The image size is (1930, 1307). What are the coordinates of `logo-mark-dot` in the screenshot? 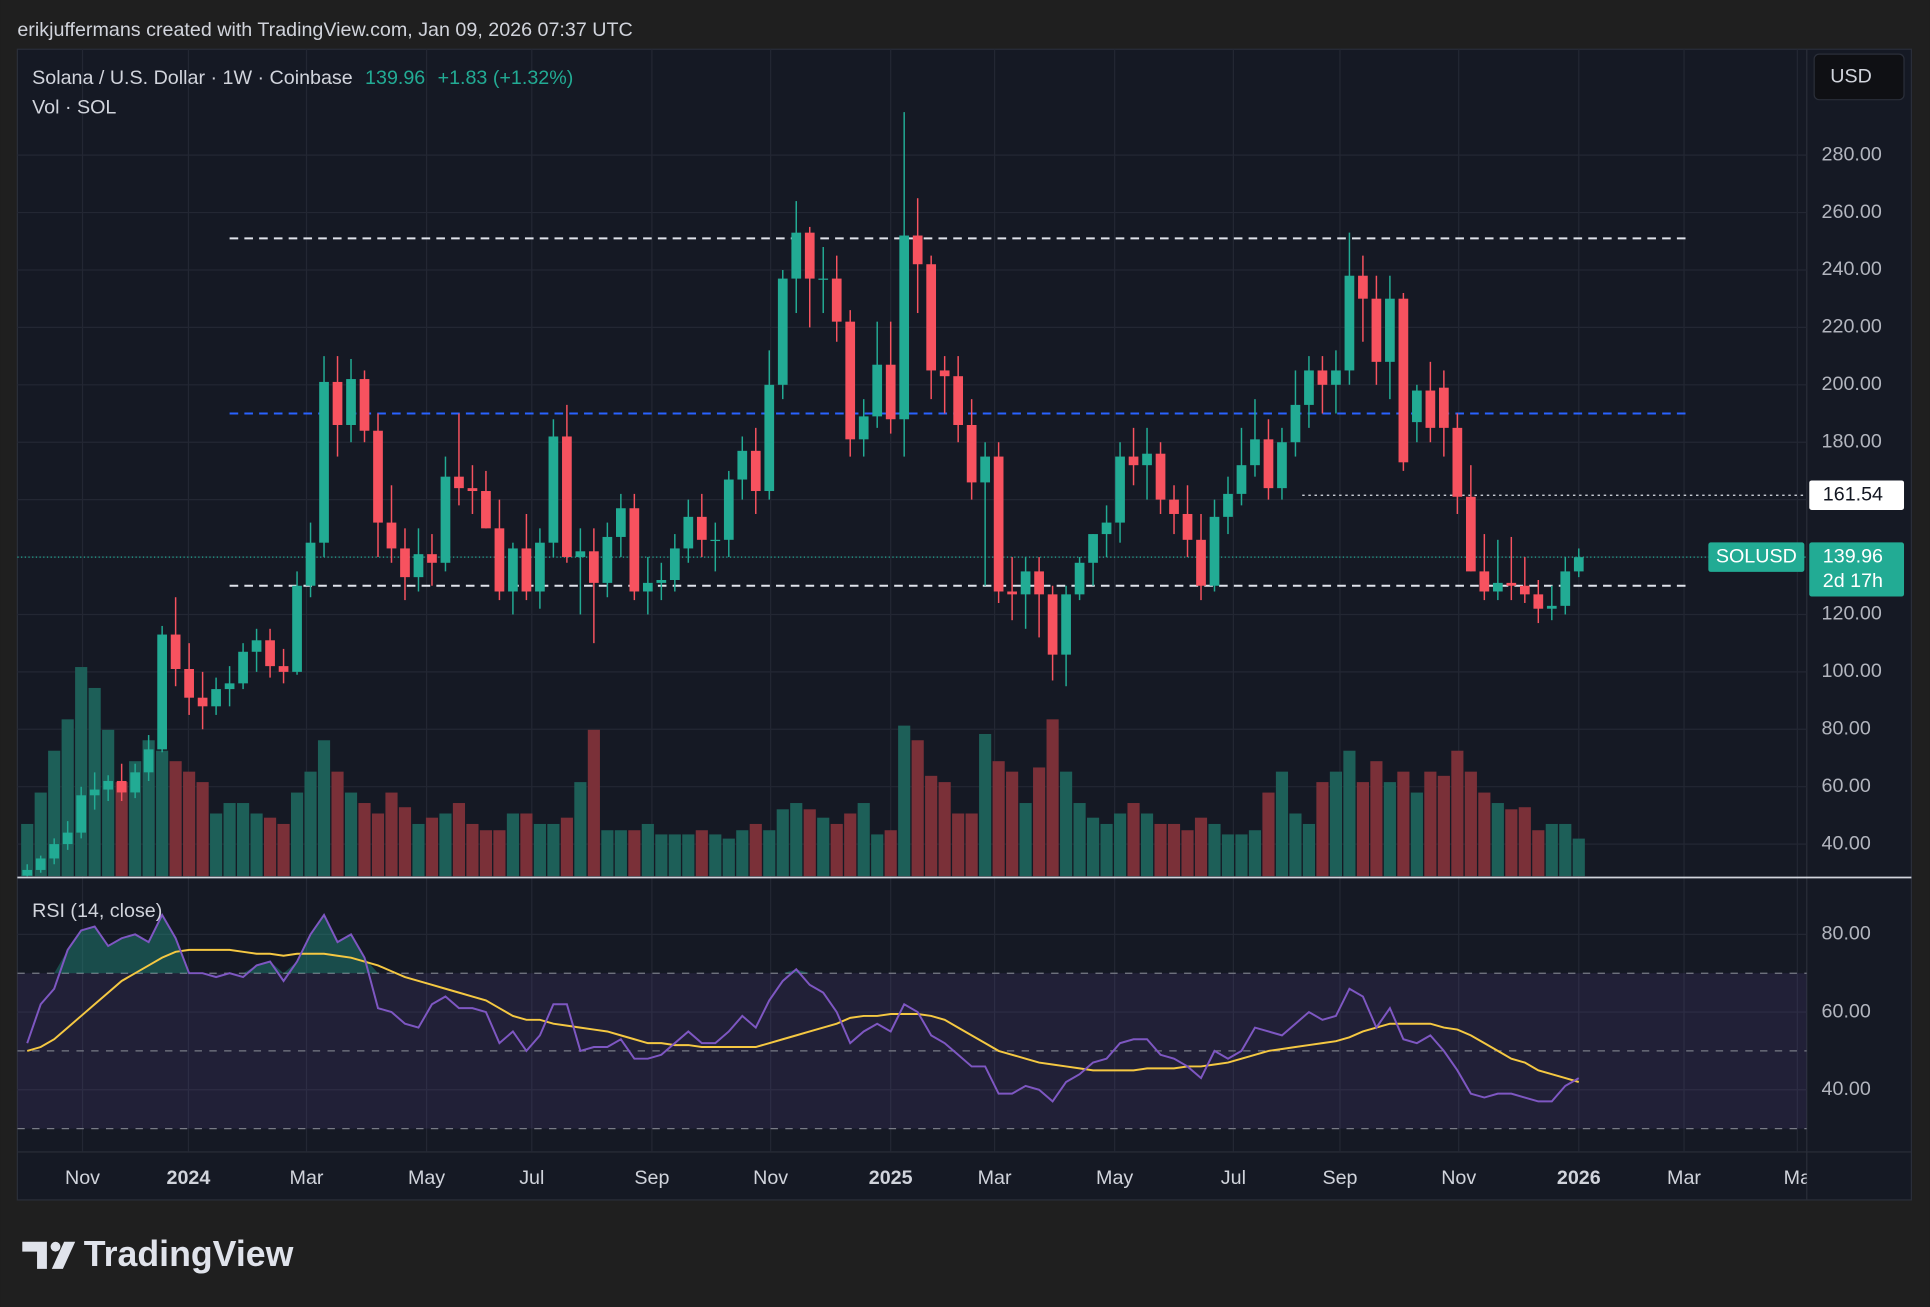 It's located at (55, 1246).